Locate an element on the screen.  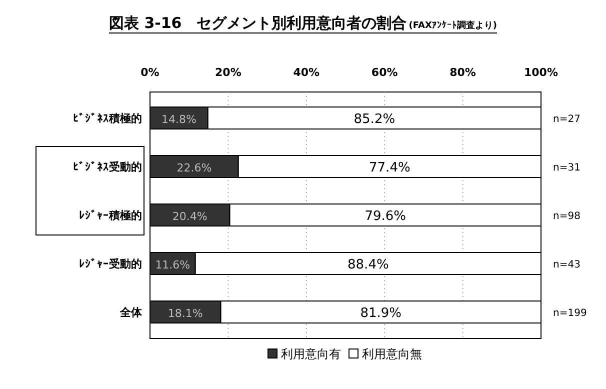
data-label: 77.4% is located at coordinates (389, 168).